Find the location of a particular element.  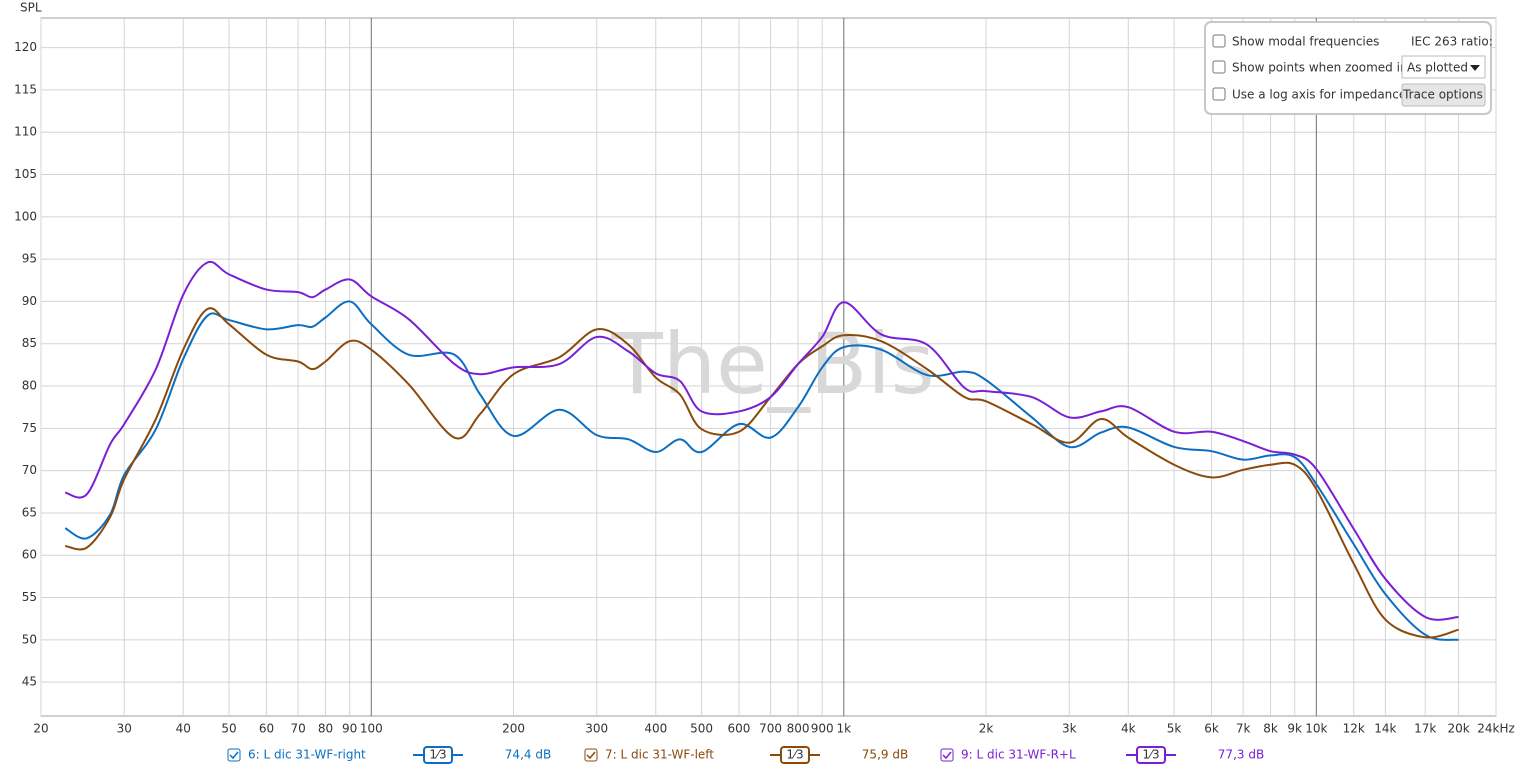

y-tick-label: 95 is located at coordinates (29, 259).